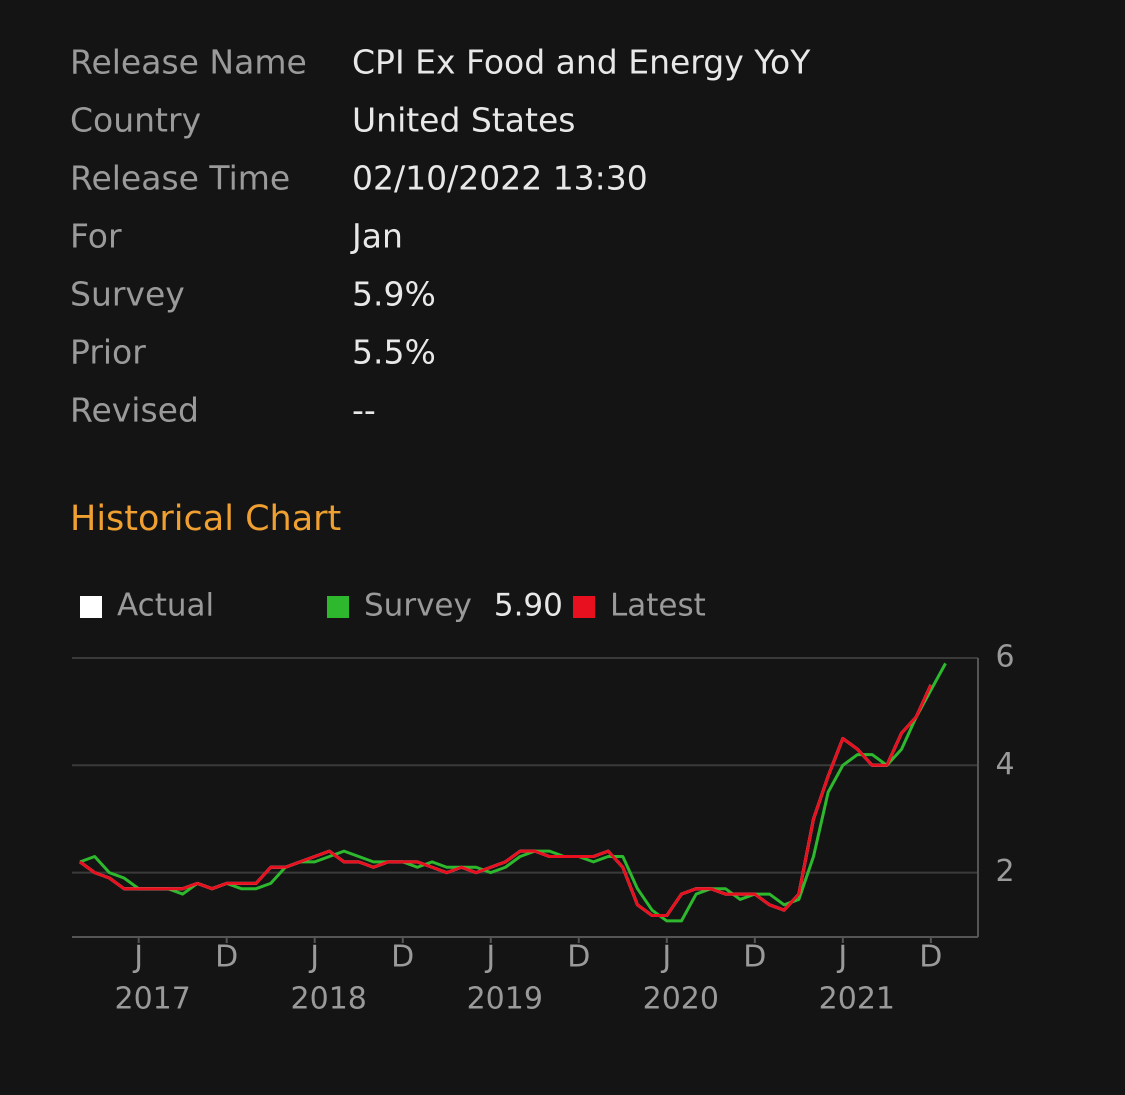 Image resolution: width=1125 pixels, height=1095 pixels. What do you see at coordinates (96, 236) in the screenshot?
I see `info-label: For` at bounding box center [96, 236].